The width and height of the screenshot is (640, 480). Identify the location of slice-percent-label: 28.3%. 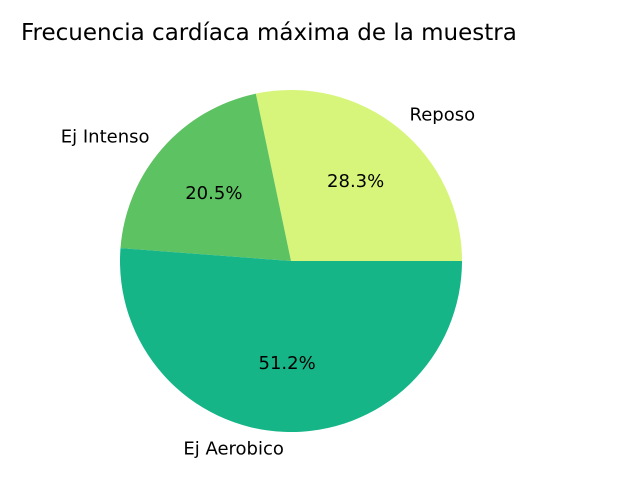
(355, 181).